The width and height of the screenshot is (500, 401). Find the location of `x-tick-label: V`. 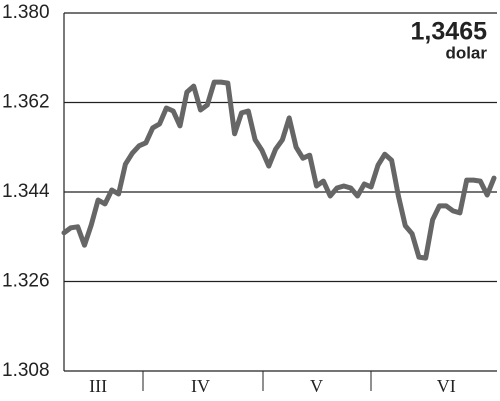

x-tick-label: V is located at coordinates (316, 386).